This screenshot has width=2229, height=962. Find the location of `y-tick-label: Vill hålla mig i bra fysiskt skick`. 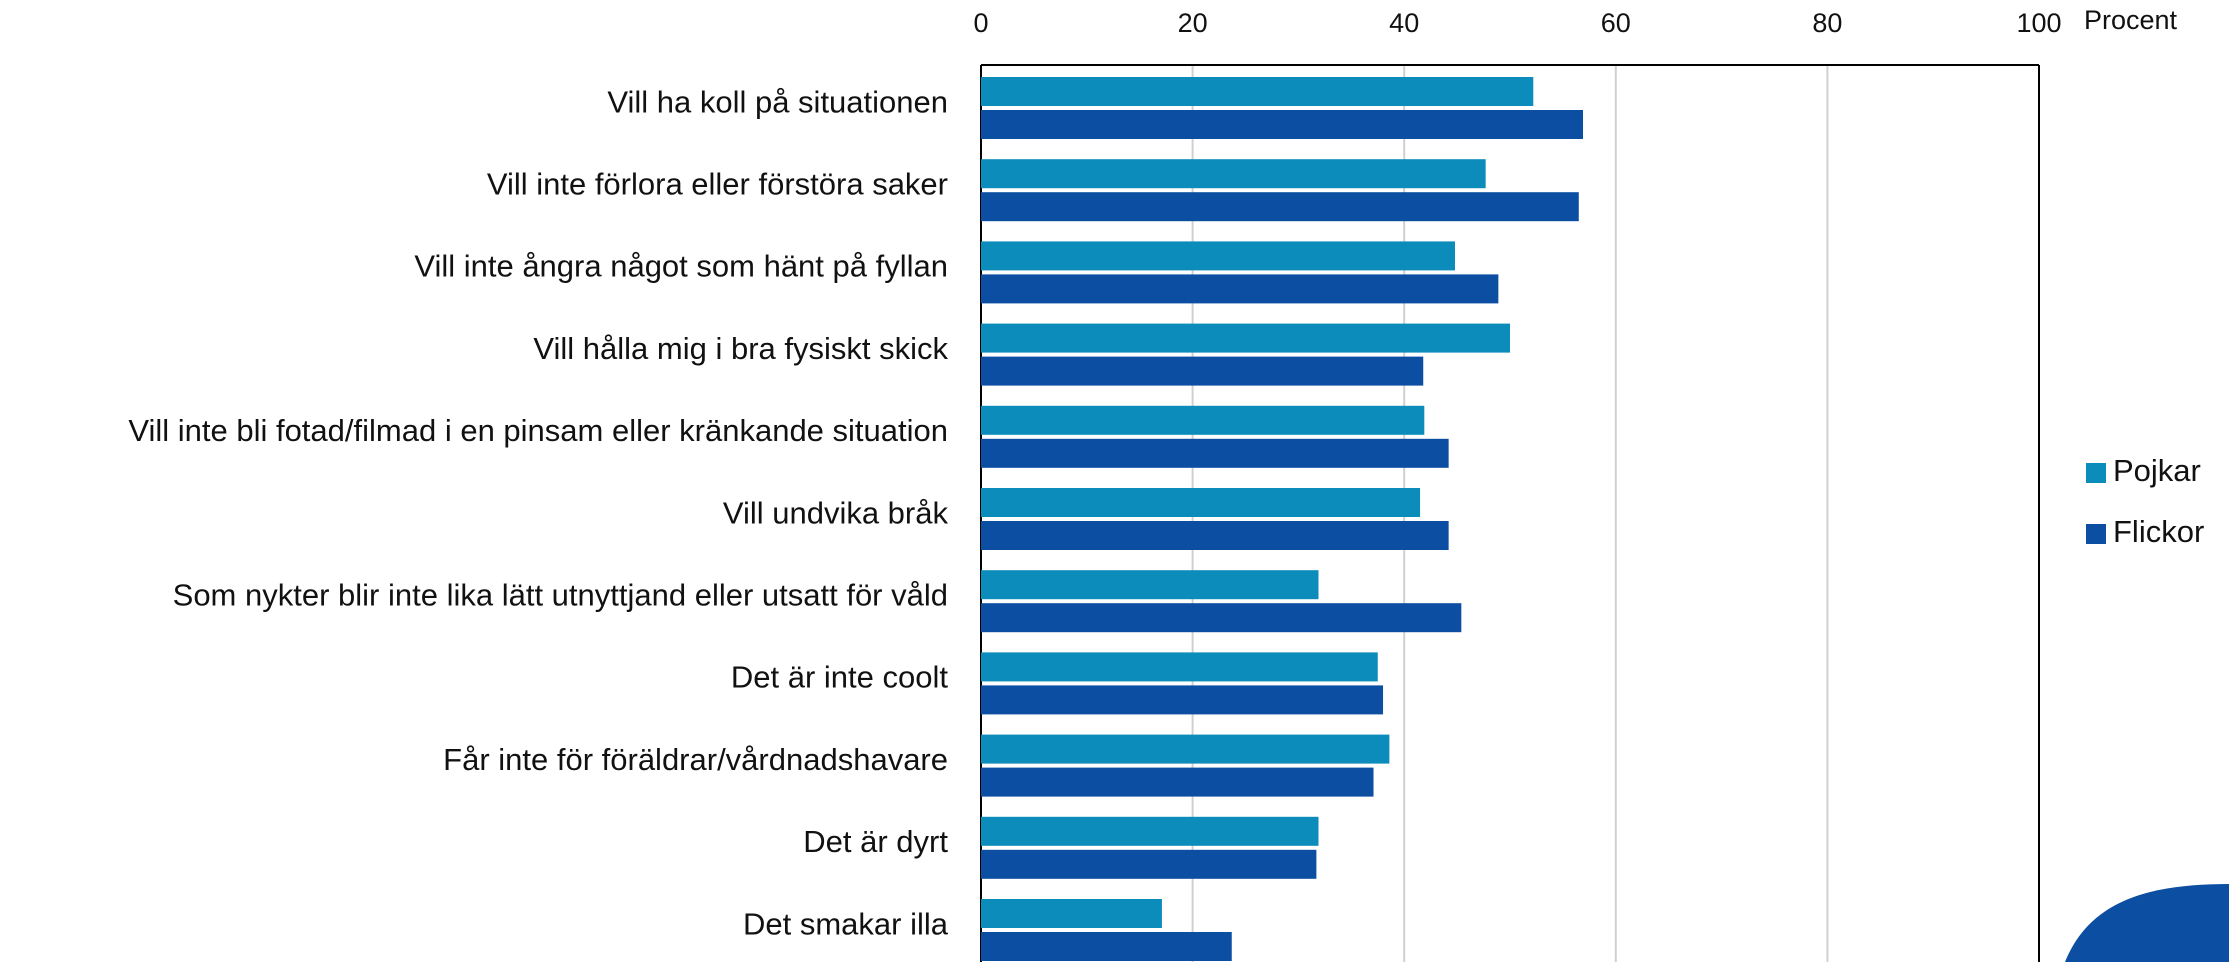

y-tick-label: Vill hålla mig i bra fysiskt skick is located at coordinates (740, 348).